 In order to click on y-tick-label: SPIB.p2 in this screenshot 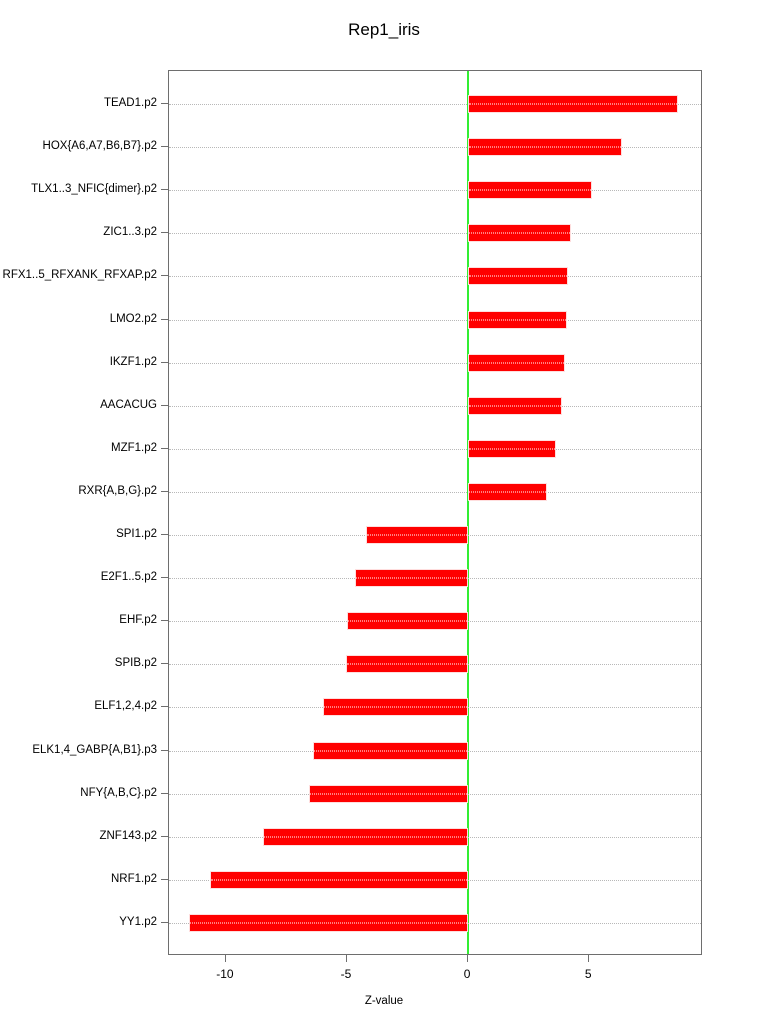, I will do `click(135, 663)`.